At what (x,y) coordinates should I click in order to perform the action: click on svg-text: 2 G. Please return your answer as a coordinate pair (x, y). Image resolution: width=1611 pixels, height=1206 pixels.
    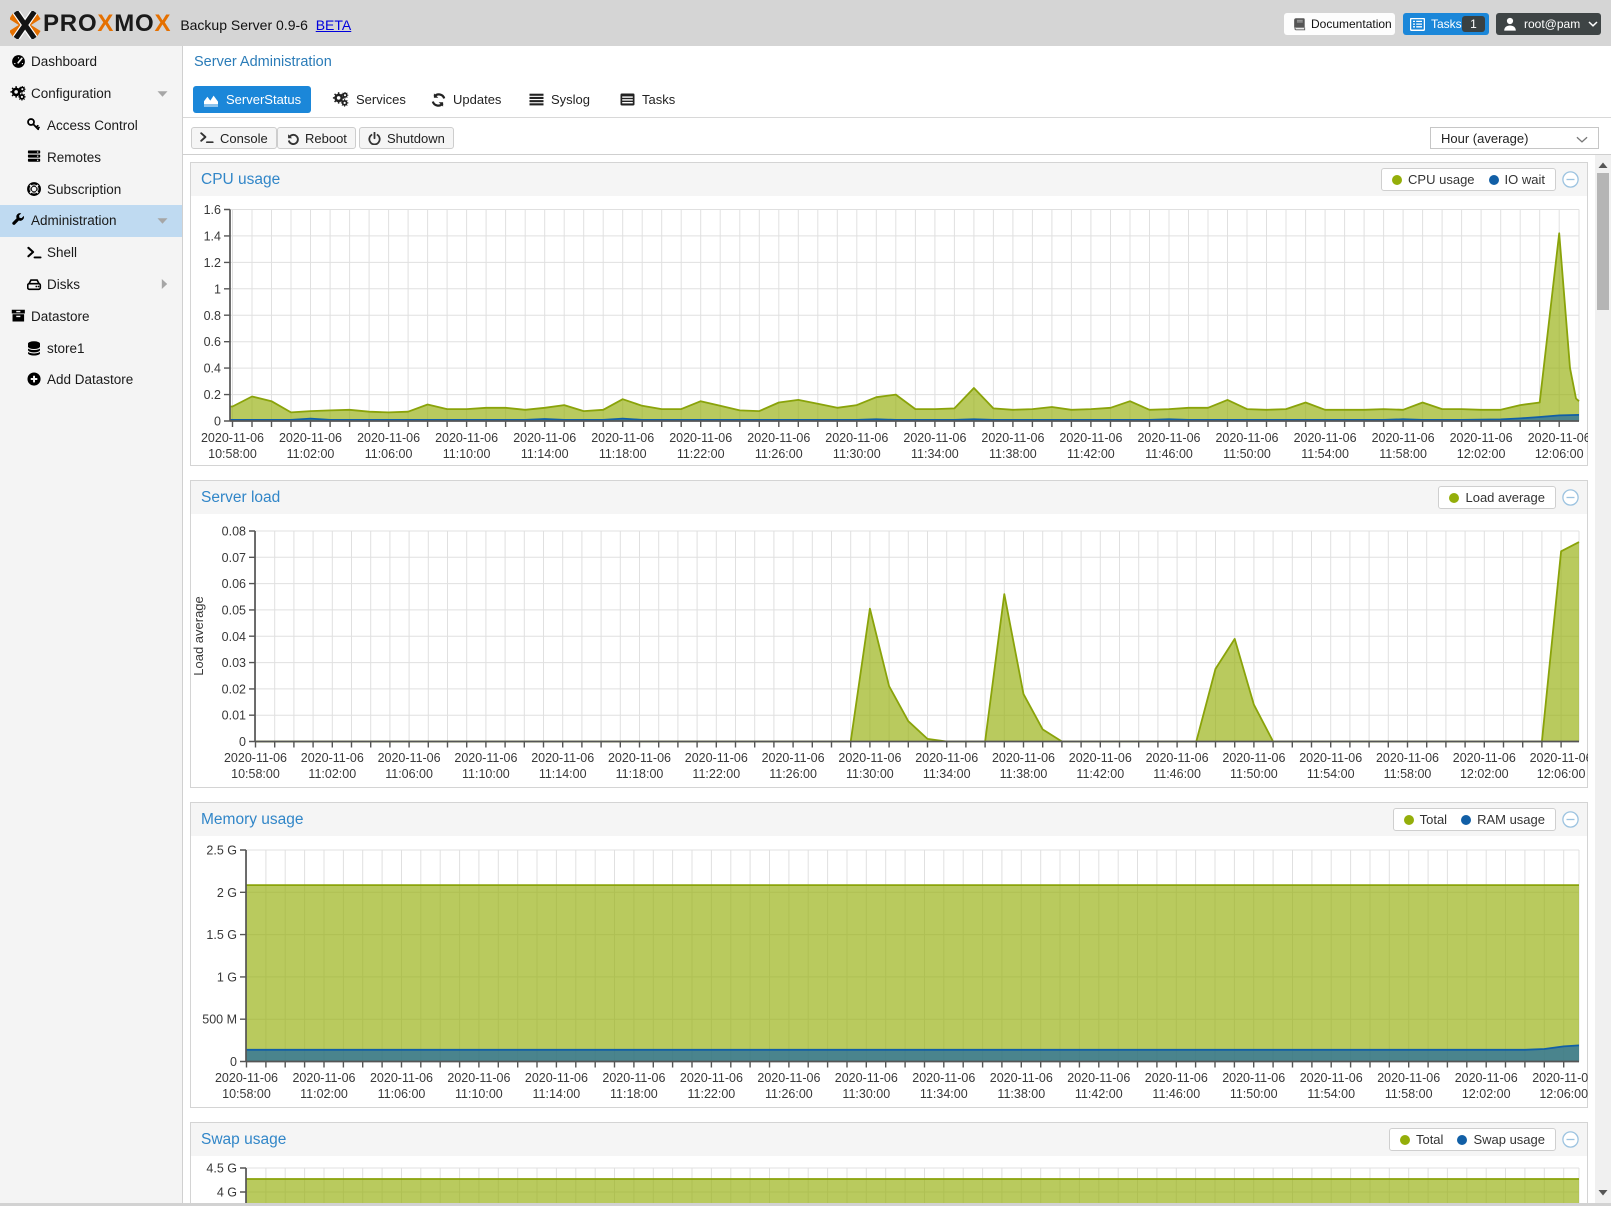
    Looking at the image, I should click on (227, 893).